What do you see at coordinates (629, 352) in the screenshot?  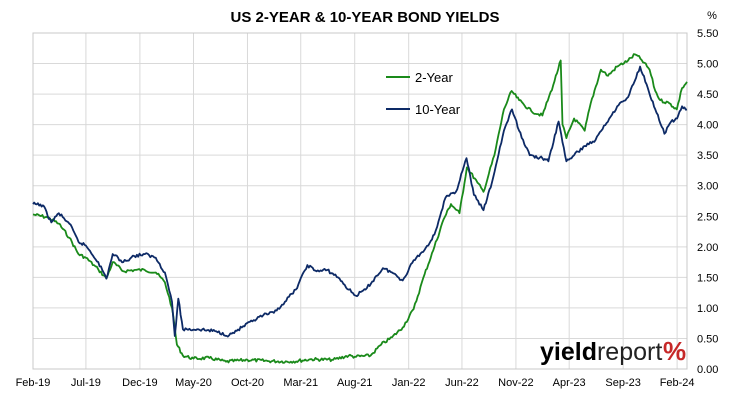 I see `logo-text-report: report` at bounding box center [629, 352].